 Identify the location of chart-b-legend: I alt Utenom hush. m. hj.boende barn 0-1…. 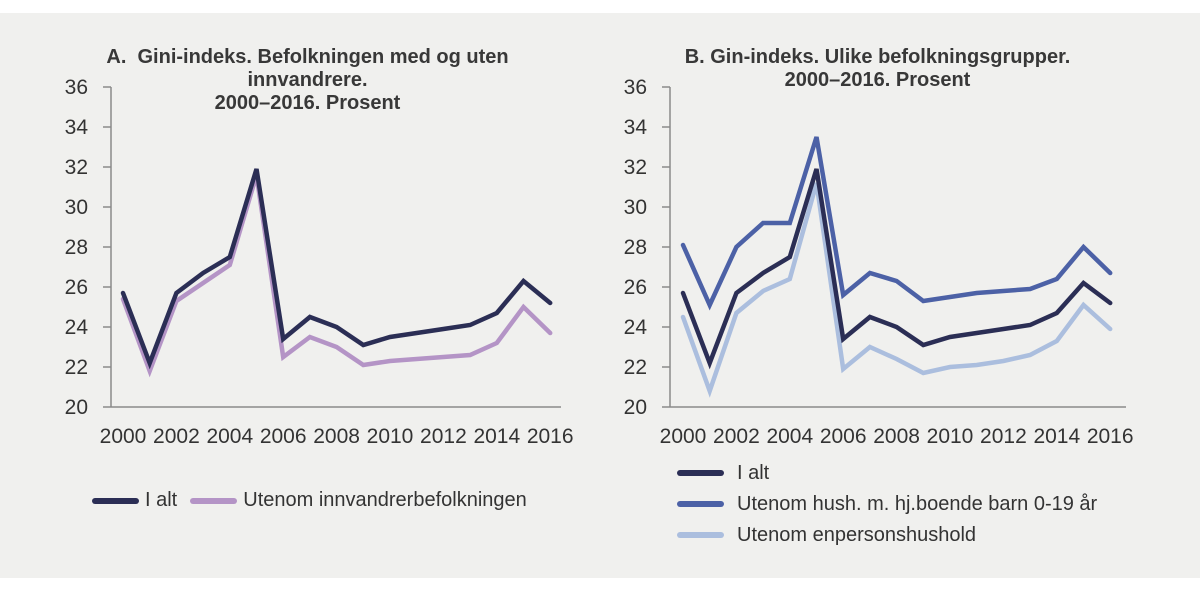
(887, 508).